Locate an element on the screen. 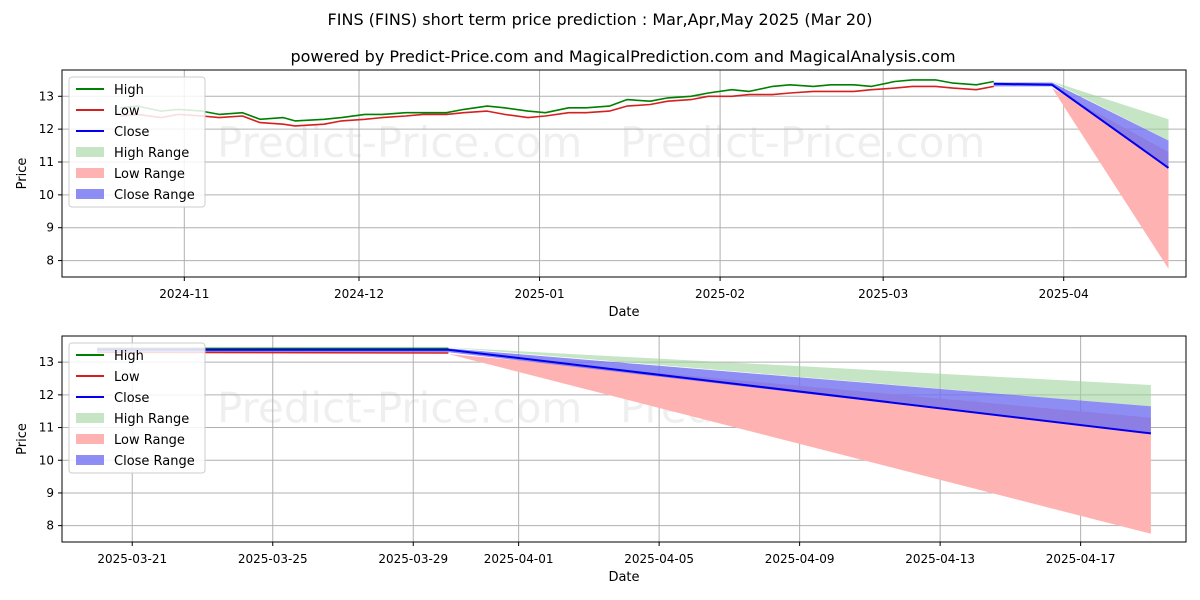  x-tick-label: 2025-02 is located at coordinates (720, 294).